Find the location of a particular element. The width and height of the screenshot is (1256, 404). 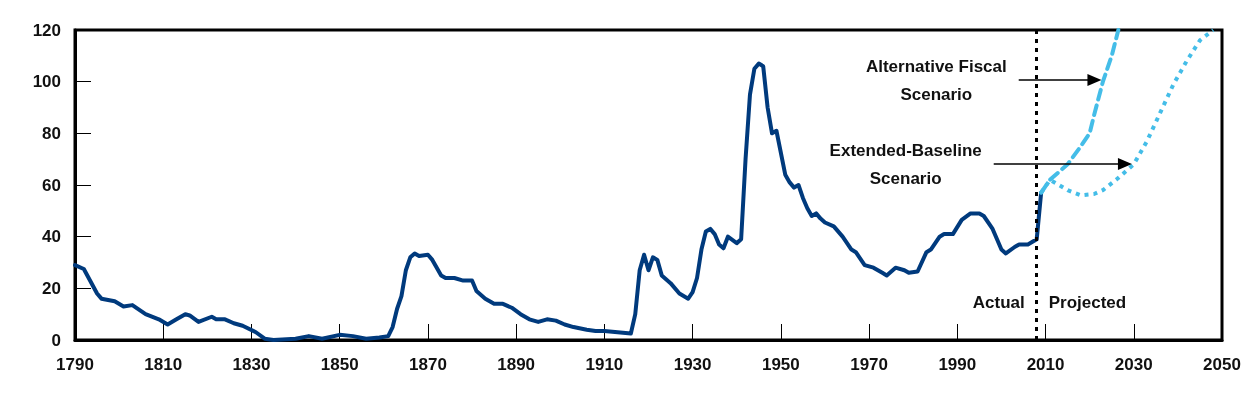

y-tick-label: 40 is located at coordinates (51, 237).